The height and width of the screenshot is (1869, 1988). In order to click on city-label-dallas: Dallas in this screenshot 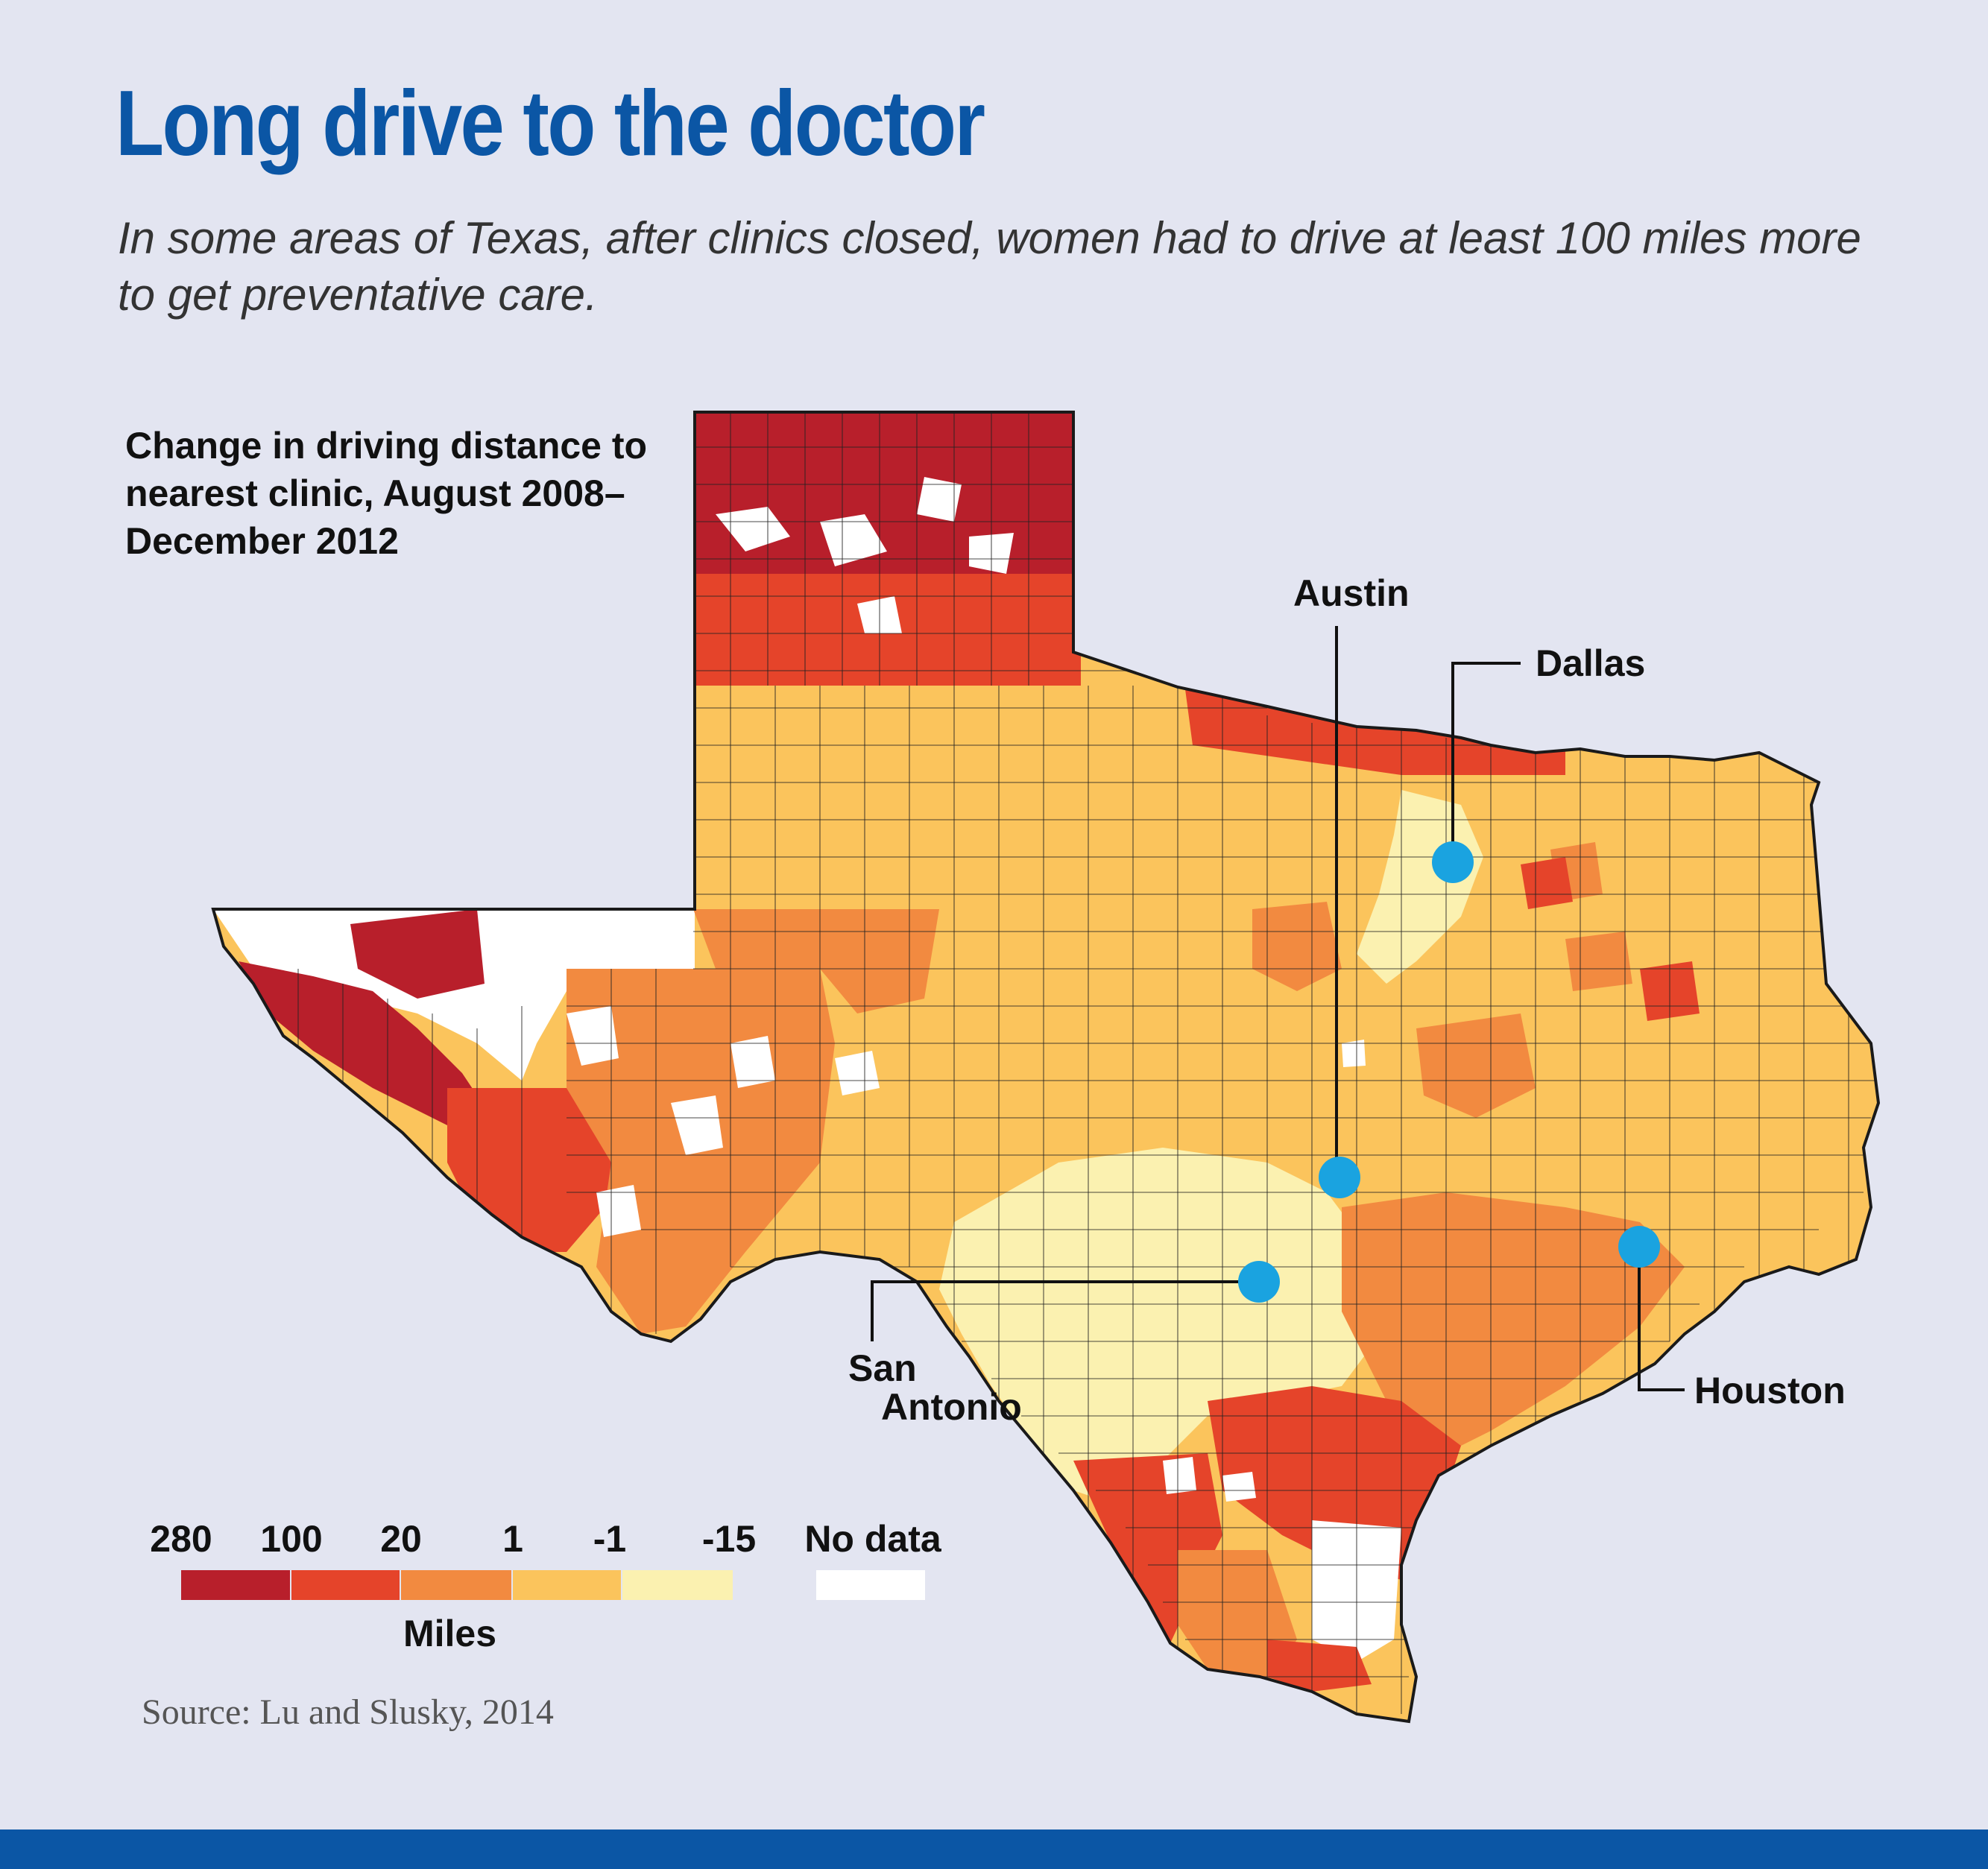, I will do `click(1591, 663)`.